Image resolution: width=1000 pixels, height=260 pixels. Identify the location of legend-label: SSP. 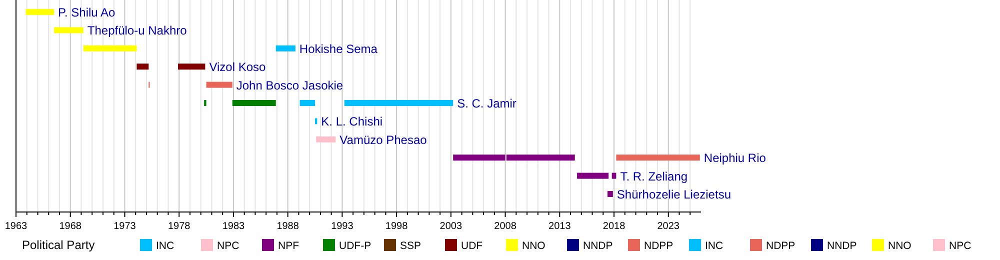
(411, 246).